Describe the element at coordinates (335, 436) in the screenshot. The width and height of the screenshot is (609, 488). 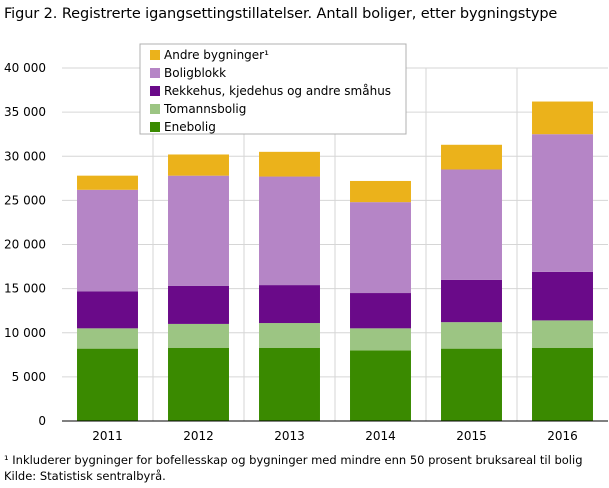
I see `x-axis-tick-labels: 2011 2012 2013 2014 2015 2016` at that location.